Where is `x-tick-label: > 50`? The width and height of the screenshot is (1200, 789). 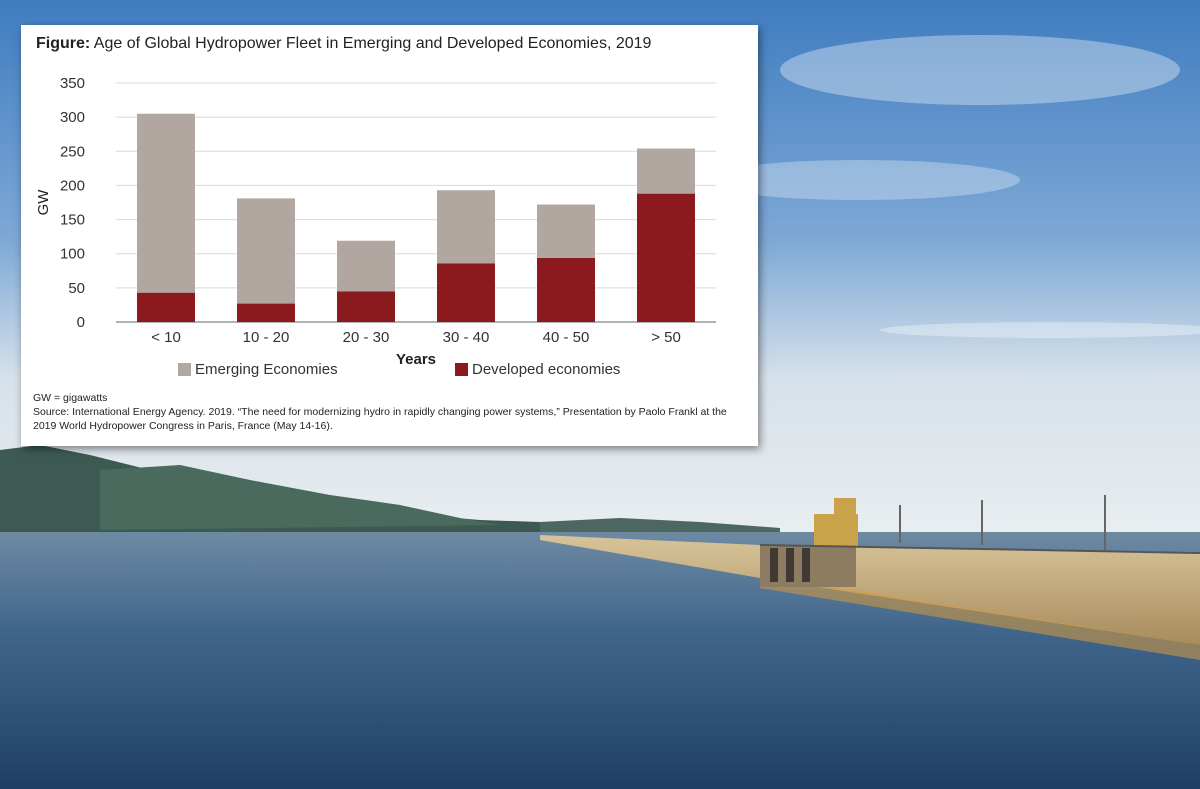
x-tick-label: > 50 is located at coordinates (666, 337).